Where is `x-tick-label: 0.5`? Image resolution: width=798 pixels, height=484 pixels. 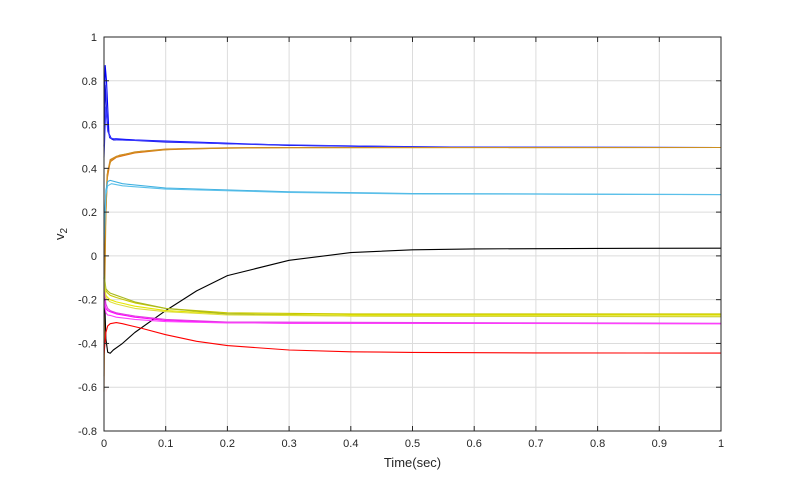 x-tick-label: 0.5 is located at coordinates (412, 444).